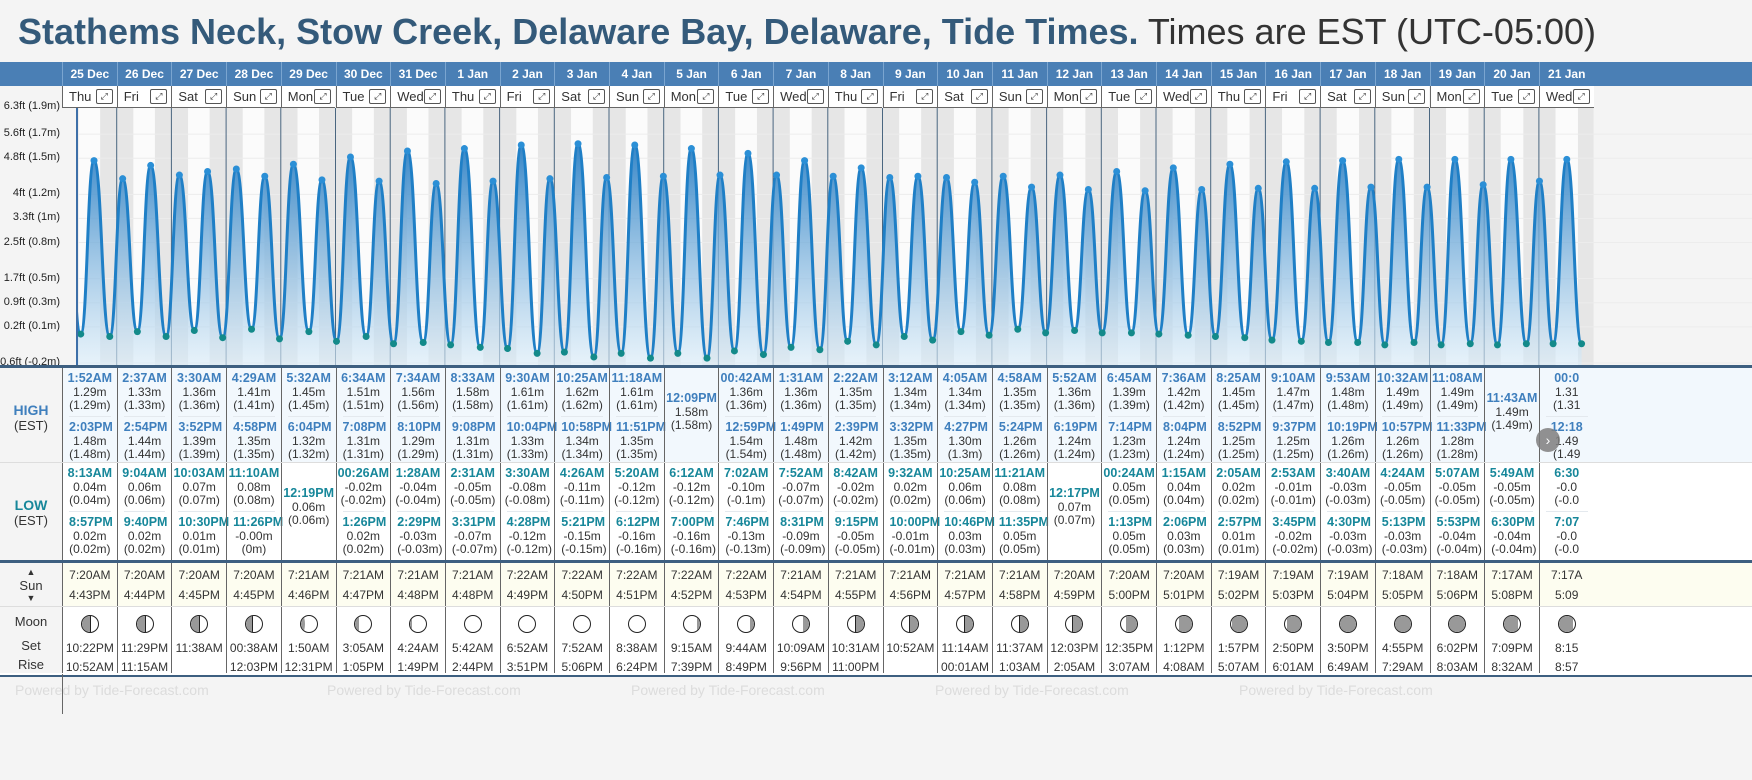  What do you see at coordinates (746, 486) in the screenshot?
I see `low-tide-height: -0.10m` at bounding box center [746, 486].